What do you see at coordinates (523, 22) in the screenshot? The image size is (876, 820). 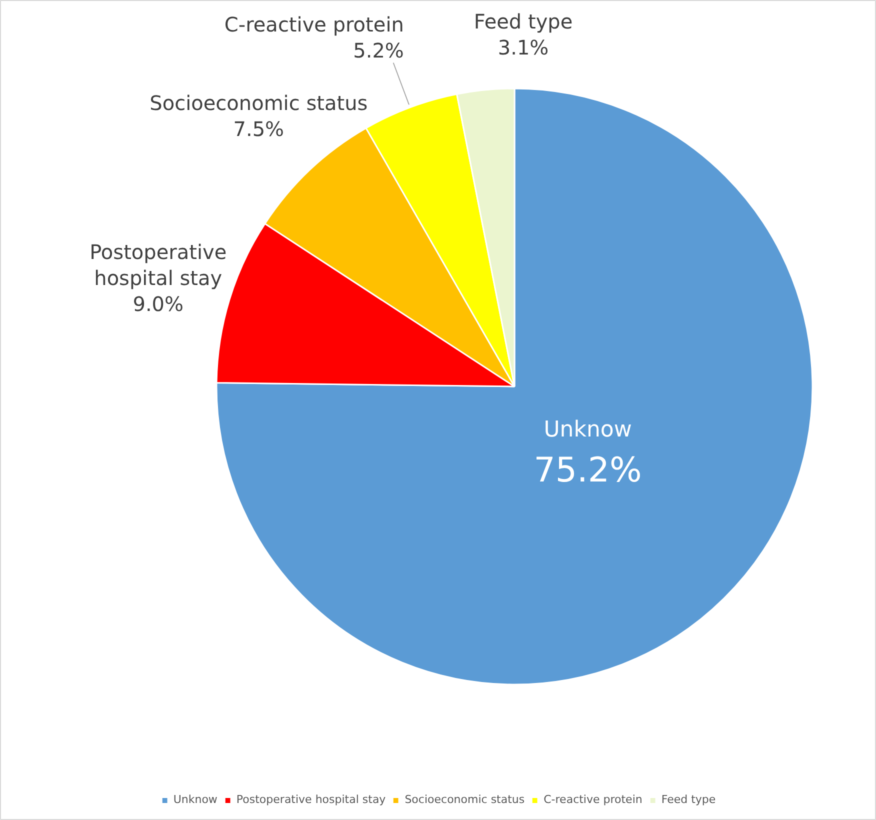 I see `slice-label: Feed type` at bounding box center [523, 22].